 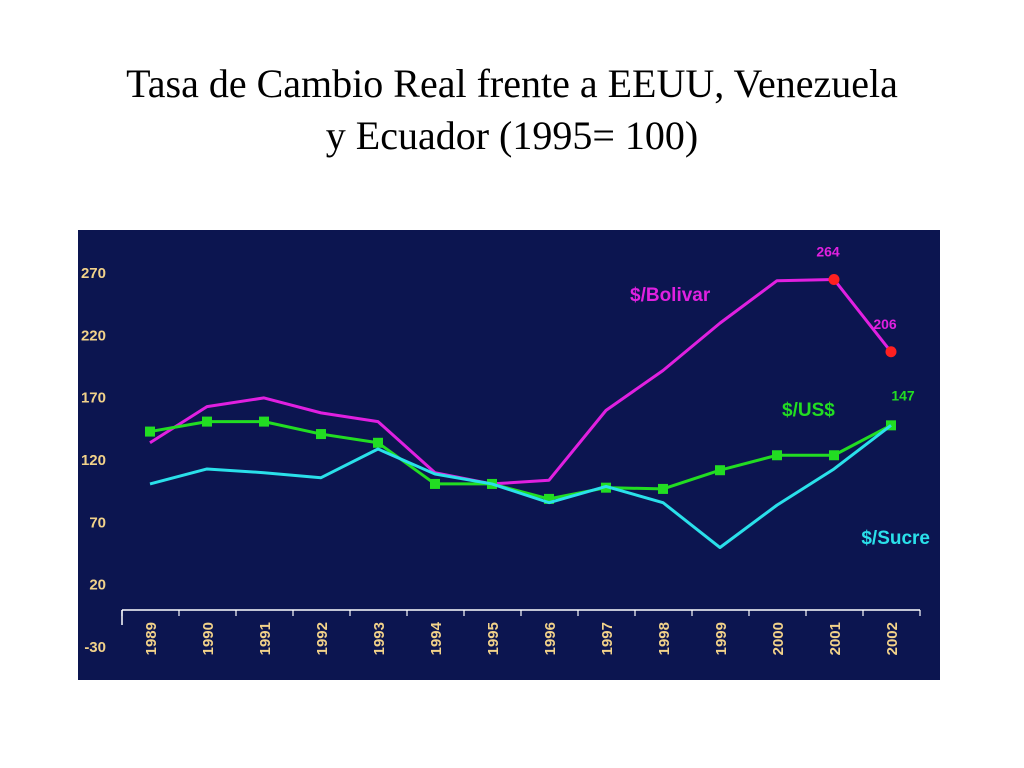 I want to click on x-tick-label: 1990, so click(x=208, y=638).